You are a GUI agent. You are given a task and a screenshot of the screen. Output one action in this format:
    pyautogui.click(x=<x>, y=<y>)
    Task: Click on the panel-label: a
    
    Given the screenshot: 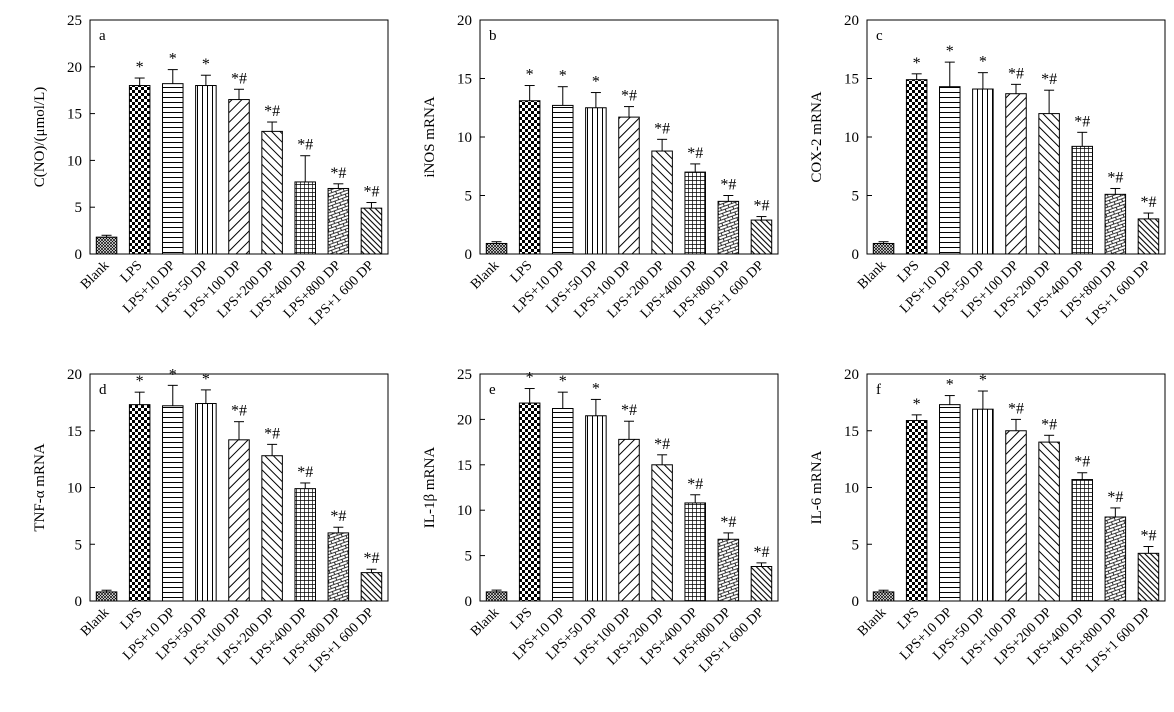 What is the action you would take?
    pyautogui.click(x=102, y=36)
    